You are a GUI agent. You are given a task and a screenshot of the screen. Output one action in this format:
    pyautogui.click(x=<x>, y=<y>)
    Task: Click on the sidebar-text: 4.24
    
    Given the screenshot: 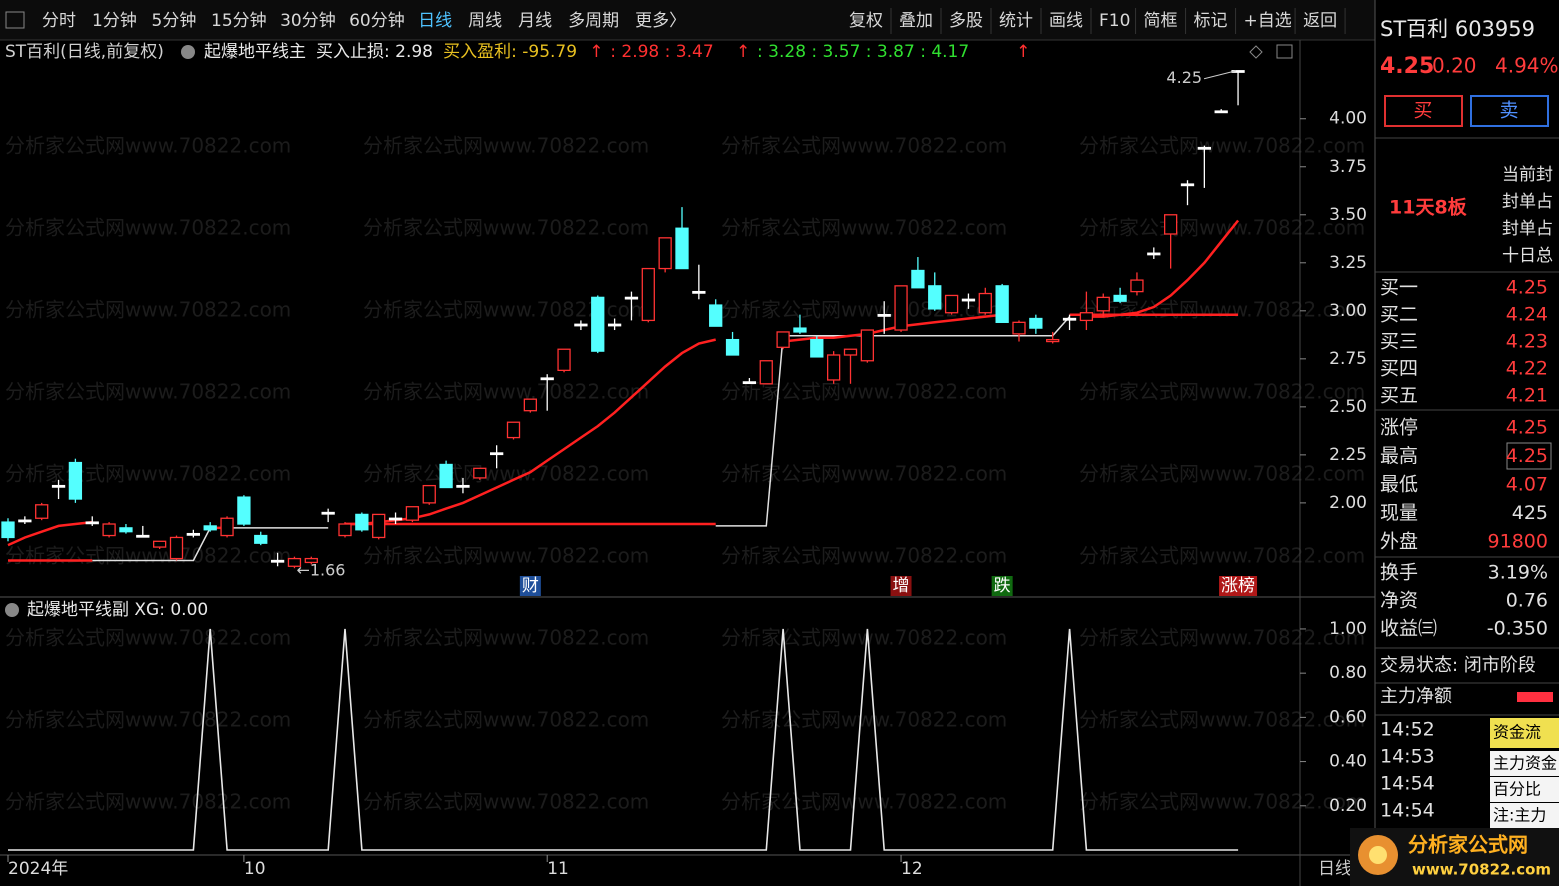 What is the action you would take?
    pyautogui.click(x=1527, y=315)
    